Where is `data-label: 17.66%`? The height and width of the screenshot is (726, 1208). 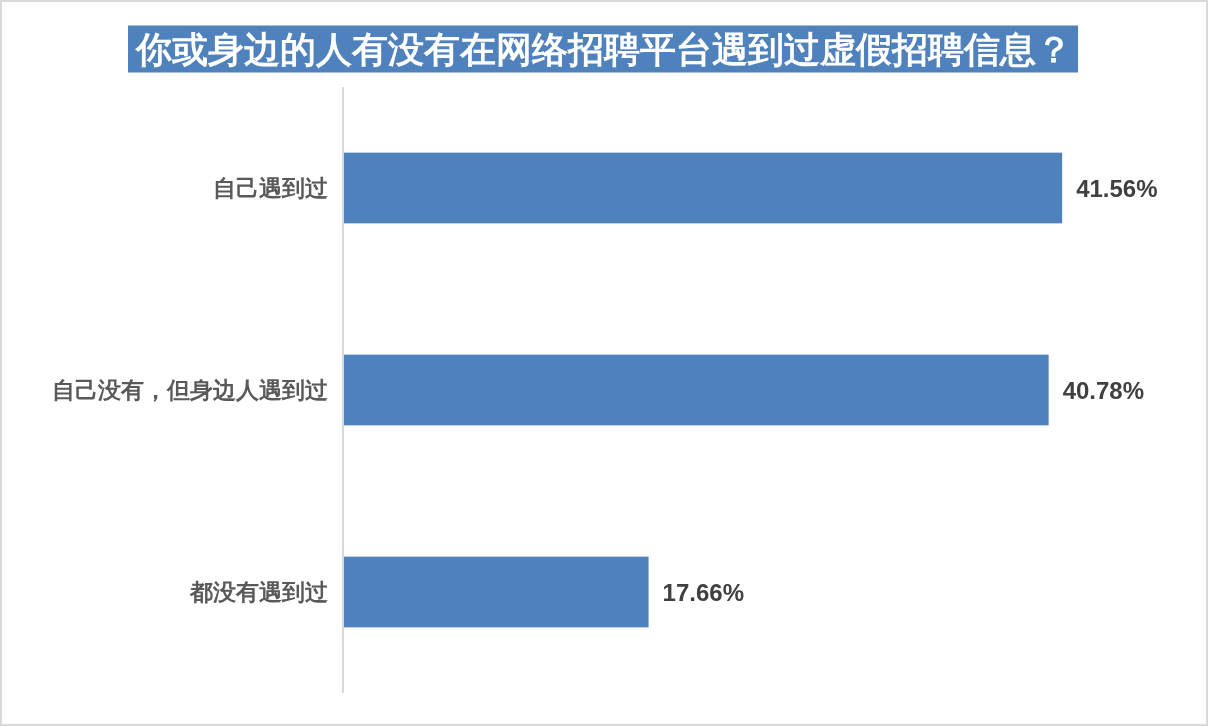
data-label: 17.66% is located at coordinates (703, 592).